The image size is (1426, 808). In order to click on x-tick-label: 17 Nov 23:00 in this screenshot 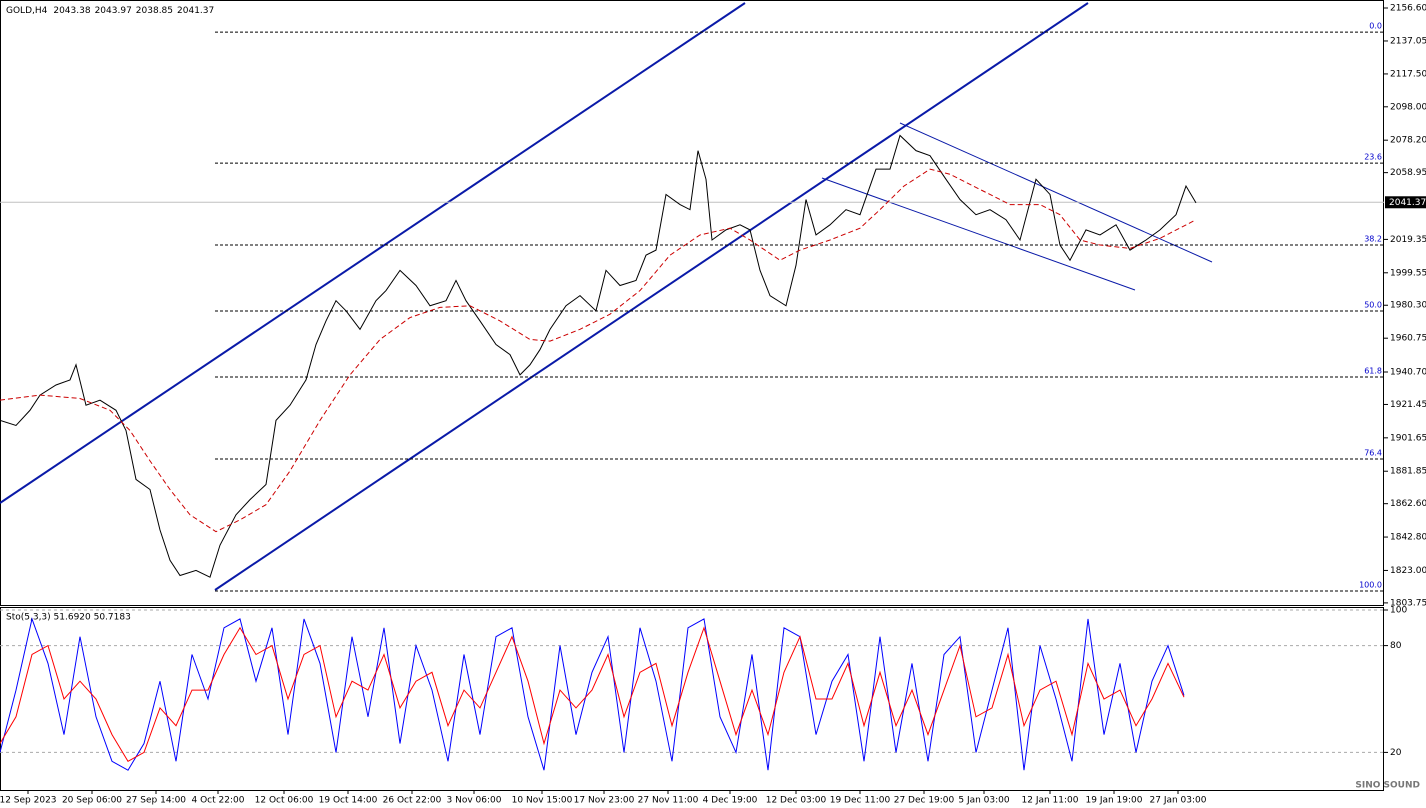, I will do `click(604, 801)`.